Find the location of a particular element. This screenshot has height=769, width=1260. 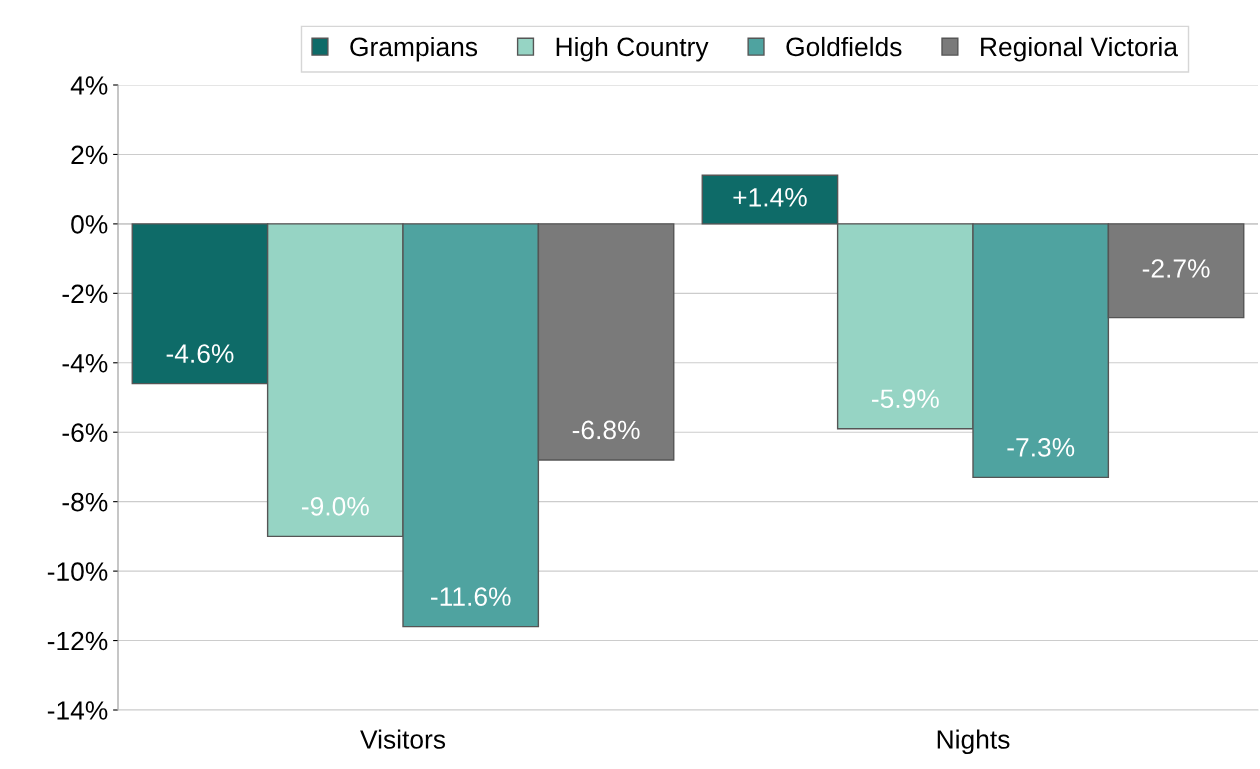

x-tick-label: Nights is located at coordinates (973, 742).